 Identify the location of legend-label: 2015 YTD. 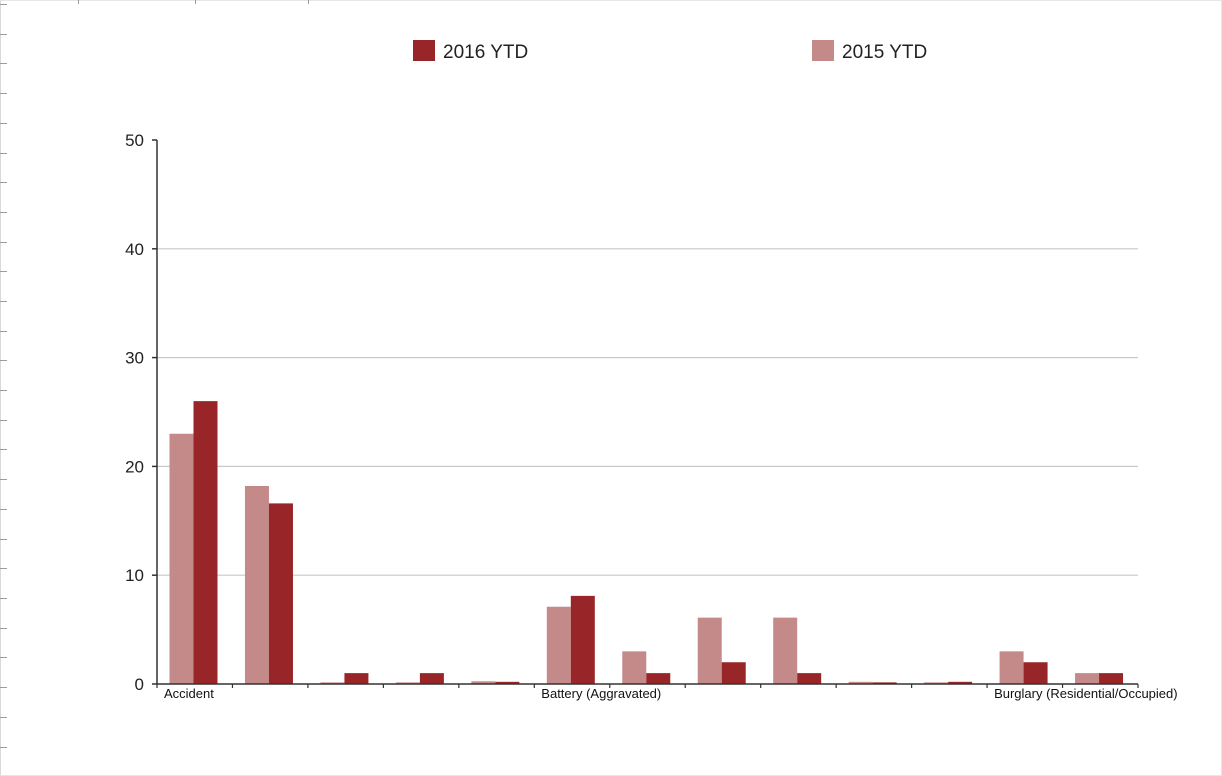
(884, 52).